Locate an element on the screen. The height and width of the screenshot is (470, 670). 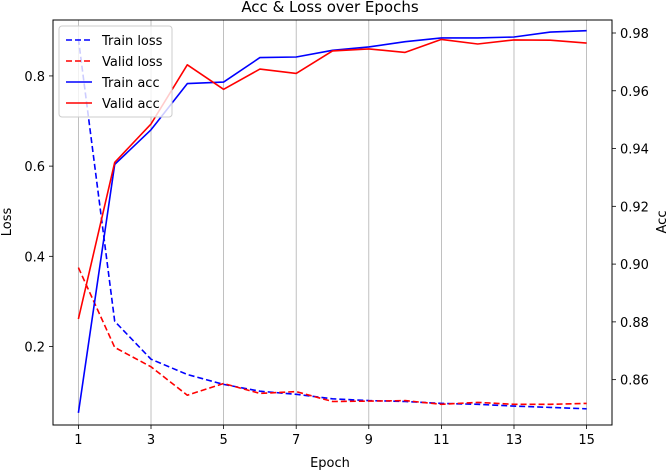
y-left-tick-label: 0.6 is located at coordinates (34, 167).